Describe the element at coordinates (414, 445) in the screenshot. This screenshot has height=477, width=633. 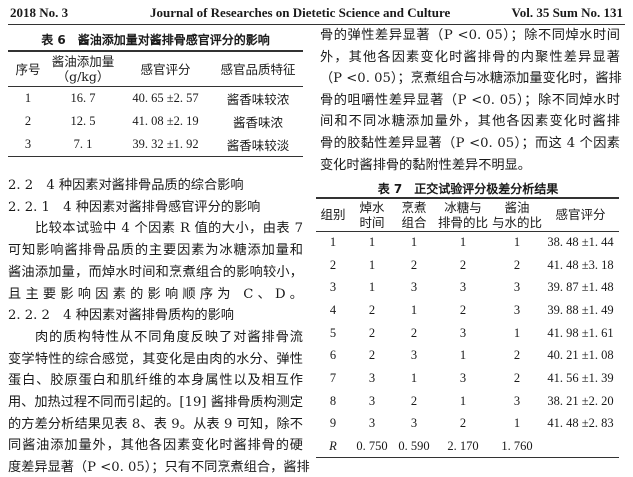
I see `table-cell: 0. 590` at that location.